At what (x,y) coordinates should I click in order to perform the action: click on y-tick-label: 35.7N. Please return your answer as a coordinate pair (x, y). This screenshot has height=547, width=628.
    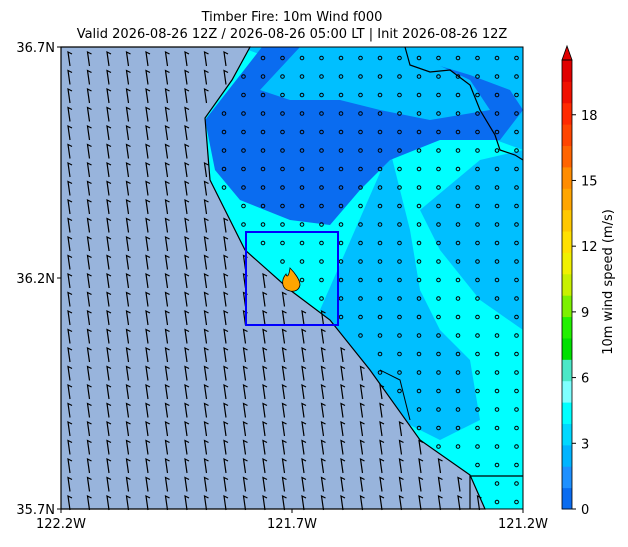
    Looking at the image, I should click on (35, 510).